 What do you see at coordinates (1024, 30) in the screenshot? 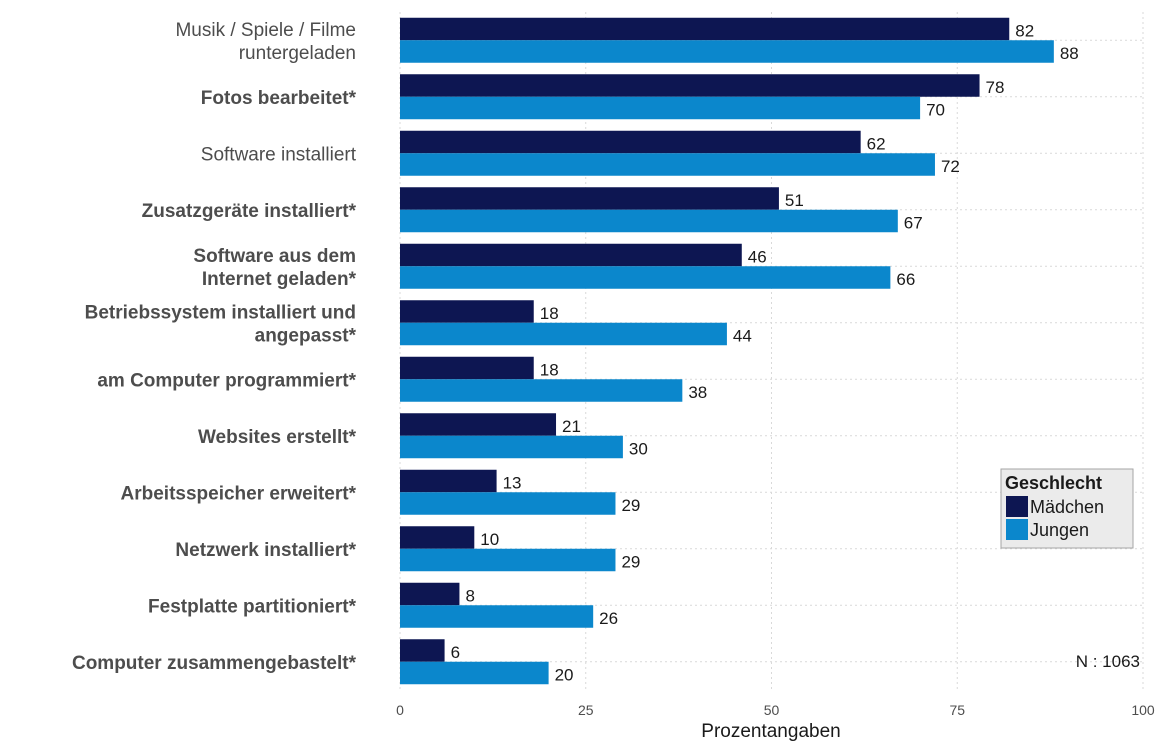
I see `value-label: 82` at bounding box center [1024, 30].